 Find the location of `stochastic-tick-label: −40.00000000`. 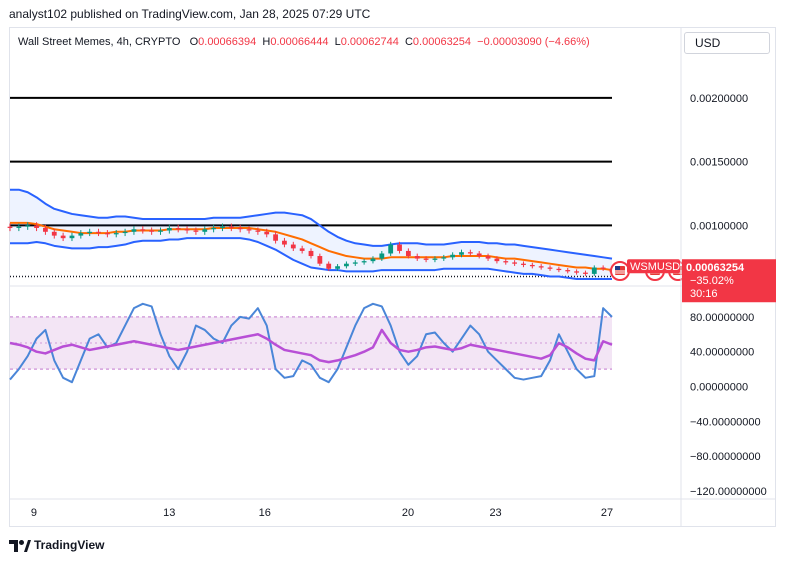

stochastic-tick-label: −40.00000000 is located at coordinates (725, 422).